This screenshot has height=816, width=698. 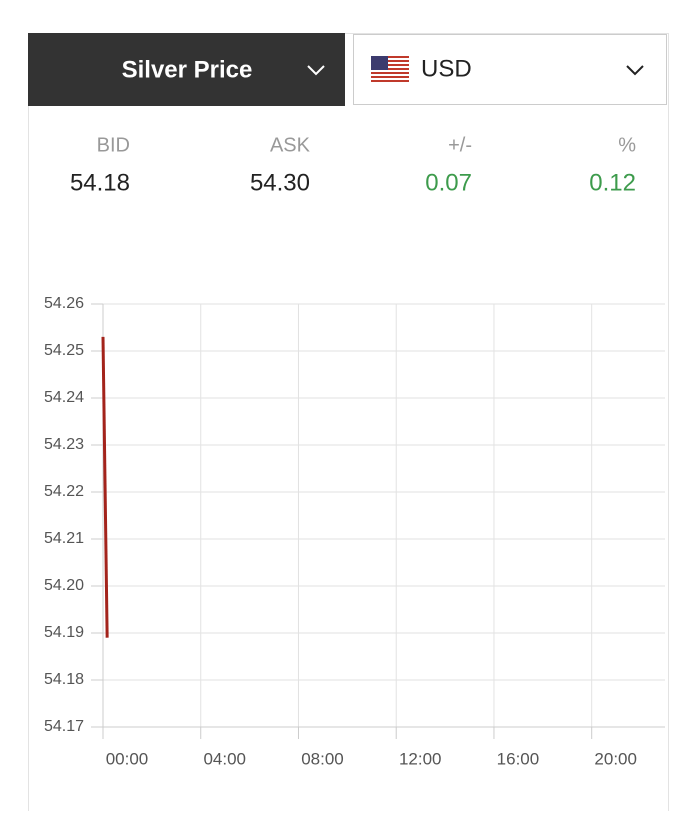 What do you see at coordinates (280, 182) in the screenshot?
I see `quote-value: 54.30` at bounding box center [280, 182].